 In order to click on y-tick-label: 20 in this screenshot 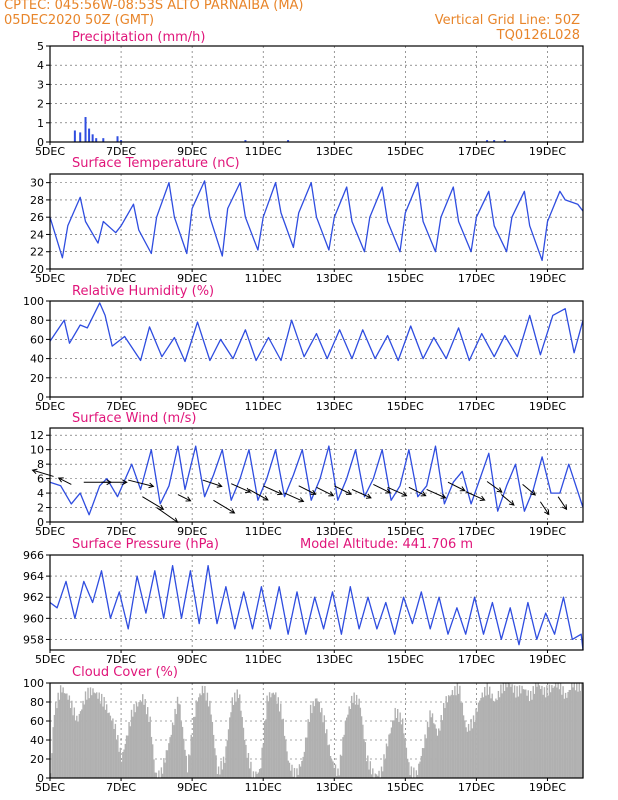, I will do `click(37, 378)`.